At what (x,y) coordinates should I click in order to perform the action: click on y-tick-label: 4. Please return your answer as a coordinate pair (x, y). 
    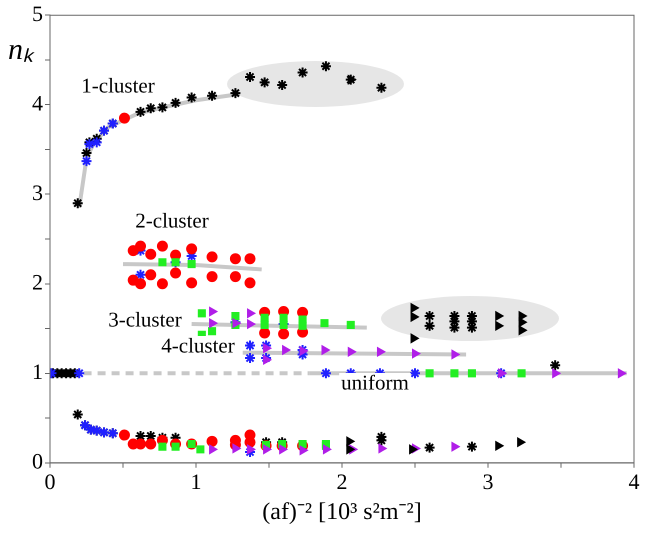
    Looking at the image, I should click on (37, 103).